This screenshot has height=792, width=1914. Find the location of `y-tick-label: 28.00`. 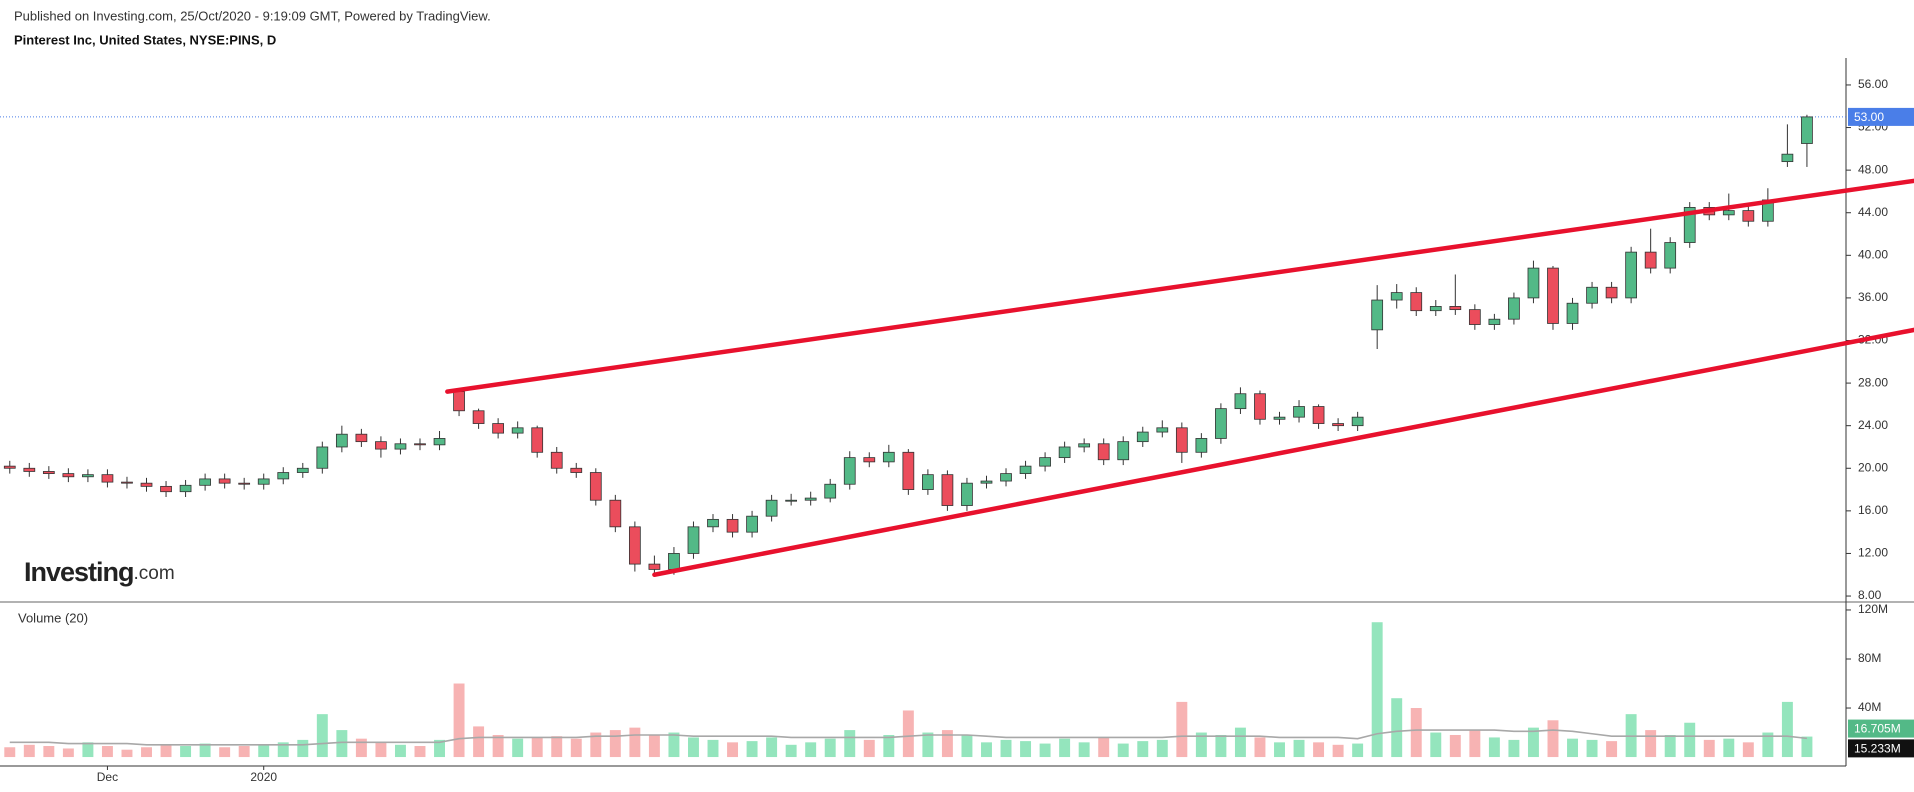

y-tick-label: 28.00 is located at coordinates (1873, 382).